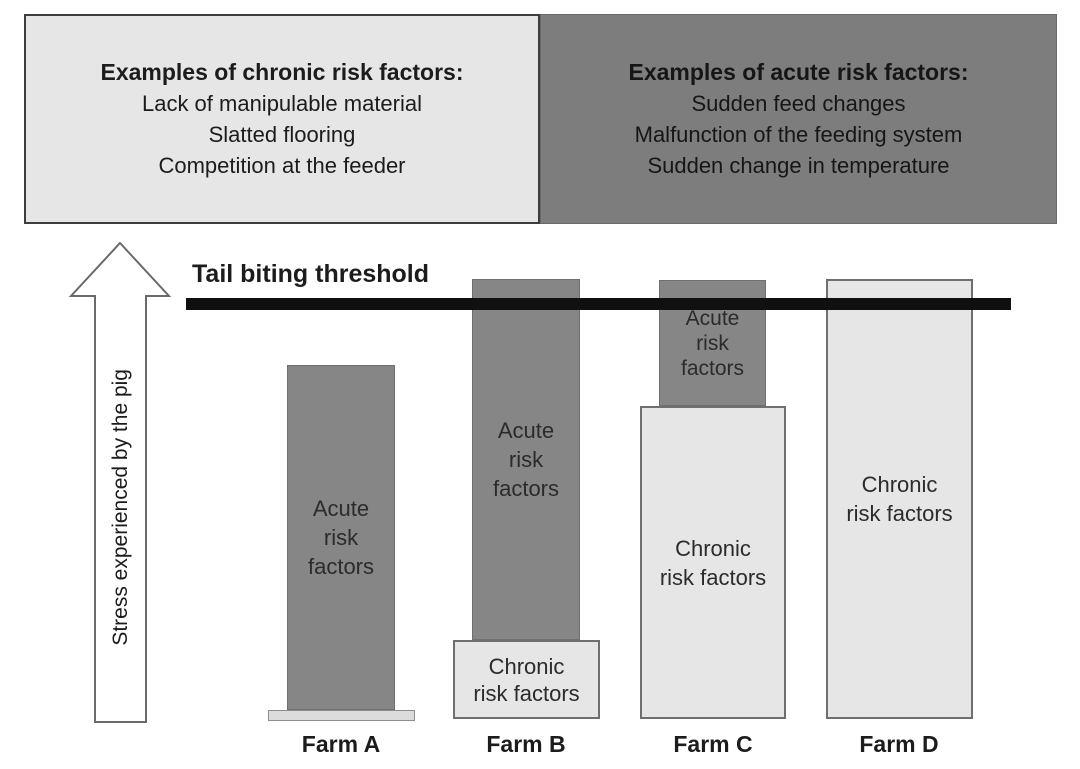  Describe the element at coordinates (282, 165) in the screenshot. I see `chronic-example-item: Competition at the feeder` at that location.